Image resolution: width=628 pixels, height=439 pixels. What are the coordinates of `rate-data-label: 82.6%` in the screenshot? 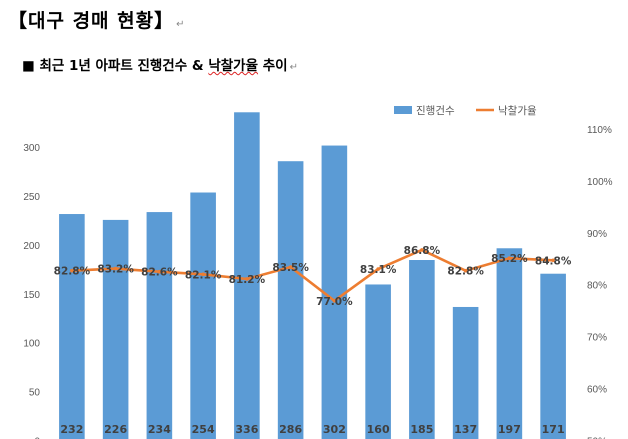 It's located at (159, 273).